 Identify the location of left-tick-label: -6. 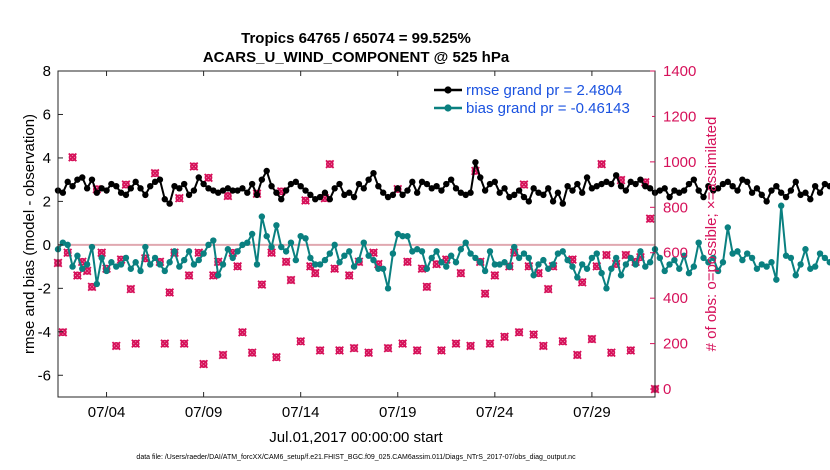
(44, 375).